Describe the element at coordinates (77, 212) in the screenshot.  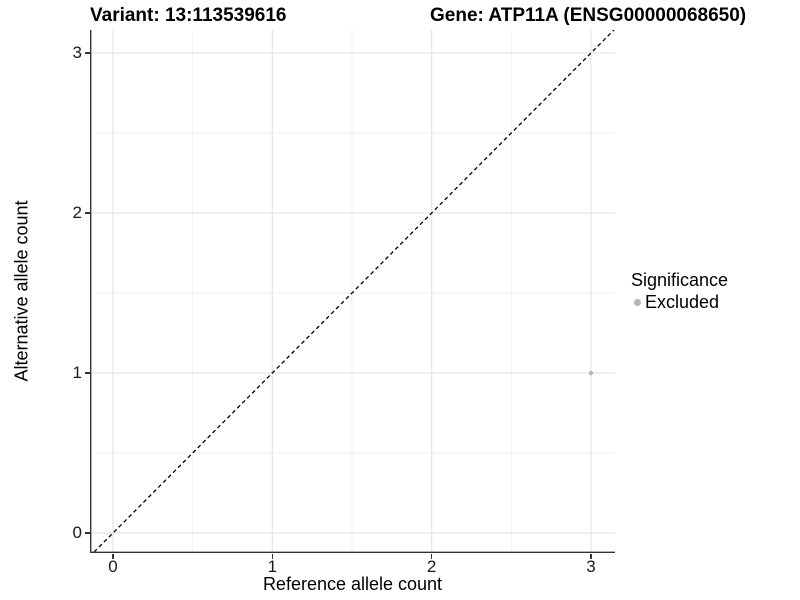
I see `y-tick-label: 2` at that location.